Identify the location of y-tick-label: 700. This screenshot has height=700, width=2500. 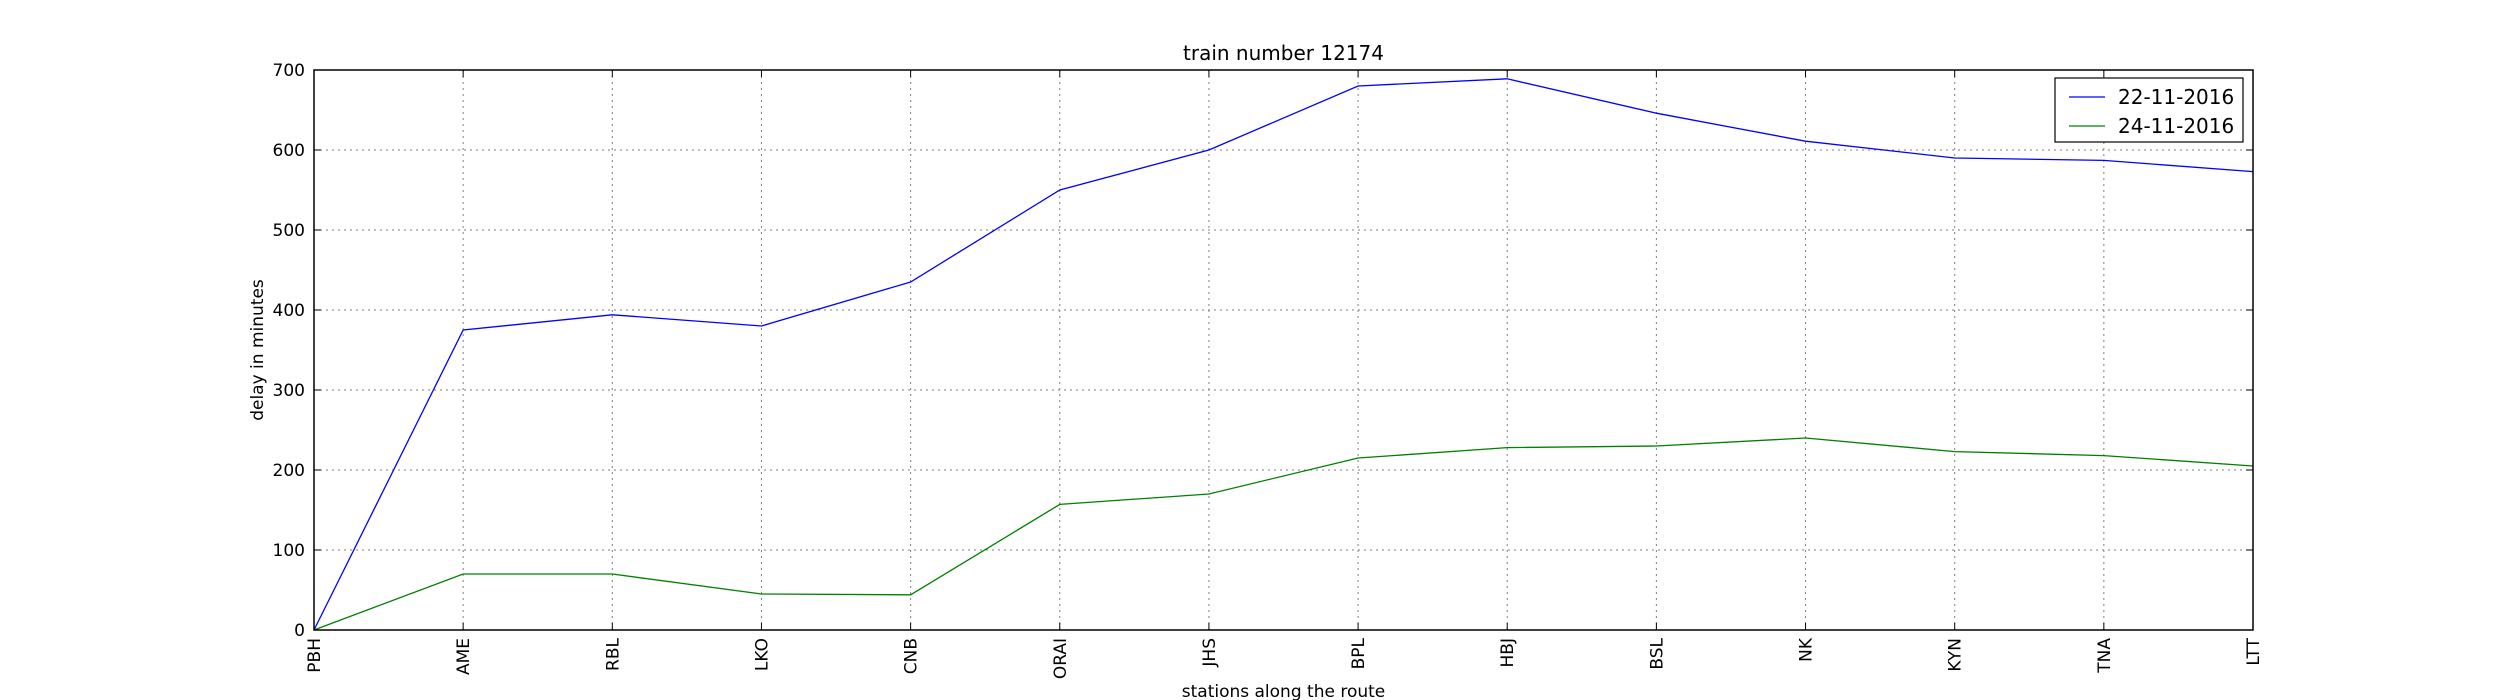
(289, 71).